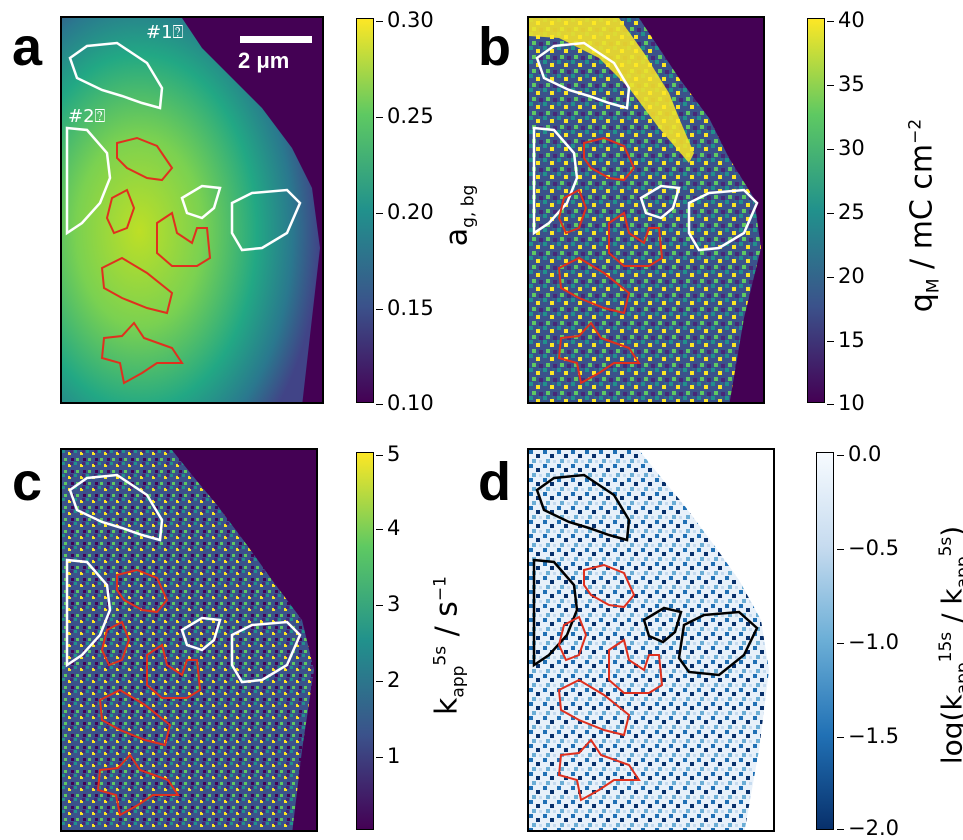 This screenshot has height=840, width=963. I want to click on colorbar-b-tick: 30, so click(846, 148).